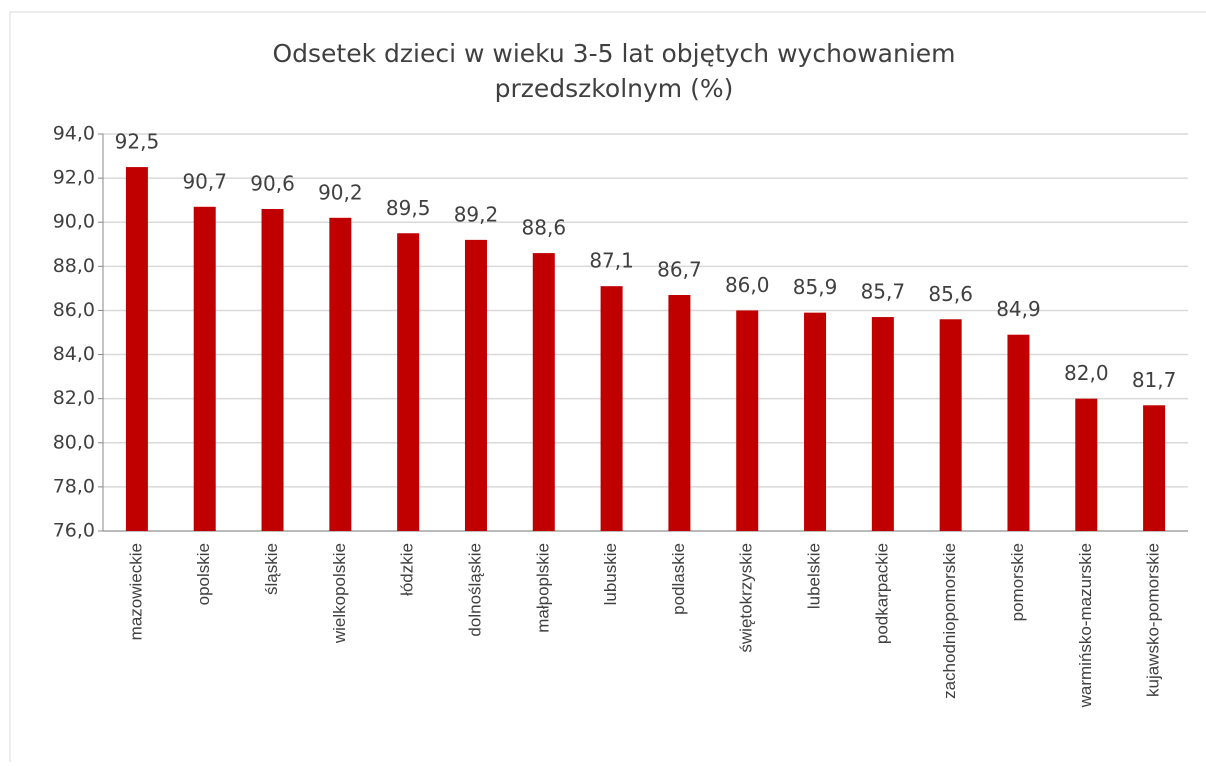  Describe the element at coordinates (203, 574) in the screenshot. I see `x-tick-label: opolskie` at that location.